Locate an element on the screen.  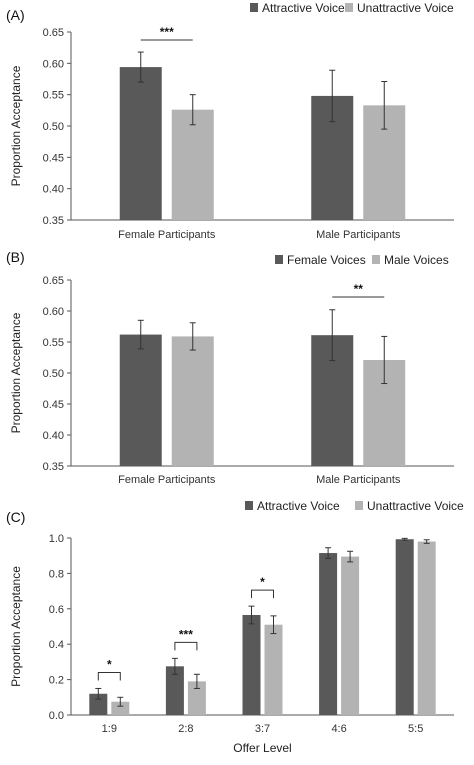
panel-c-ytick-label: 0.8 is located at coordinates (56, 574).